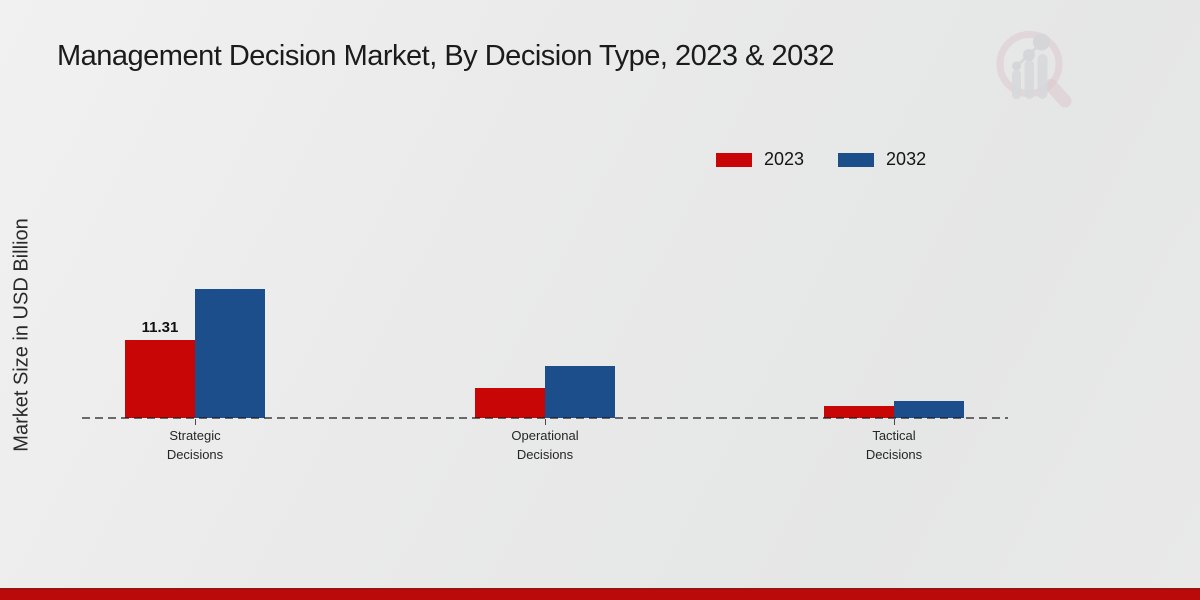 The image size is (1200, 600). Describe the element at coordinates (545, 418) in the screenshot. I see `x-axis-baseline` at that location.